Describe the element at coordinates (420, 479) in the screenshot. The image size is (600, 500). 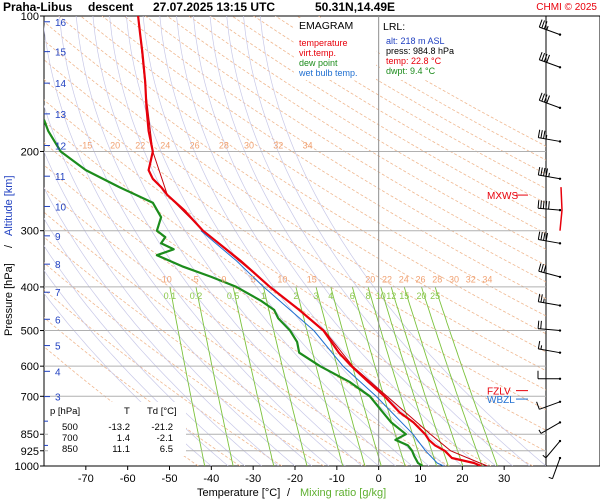
I see `x-tick-label: 10` at that location.